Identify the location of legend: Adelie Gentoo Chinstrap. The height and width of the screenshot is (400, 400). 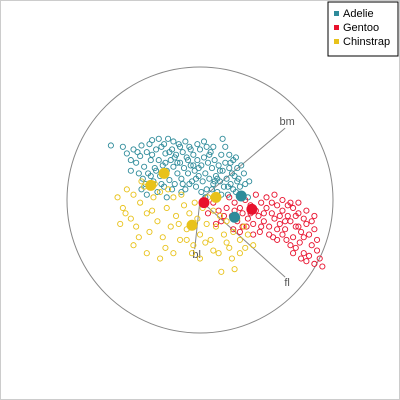
(363, 29).